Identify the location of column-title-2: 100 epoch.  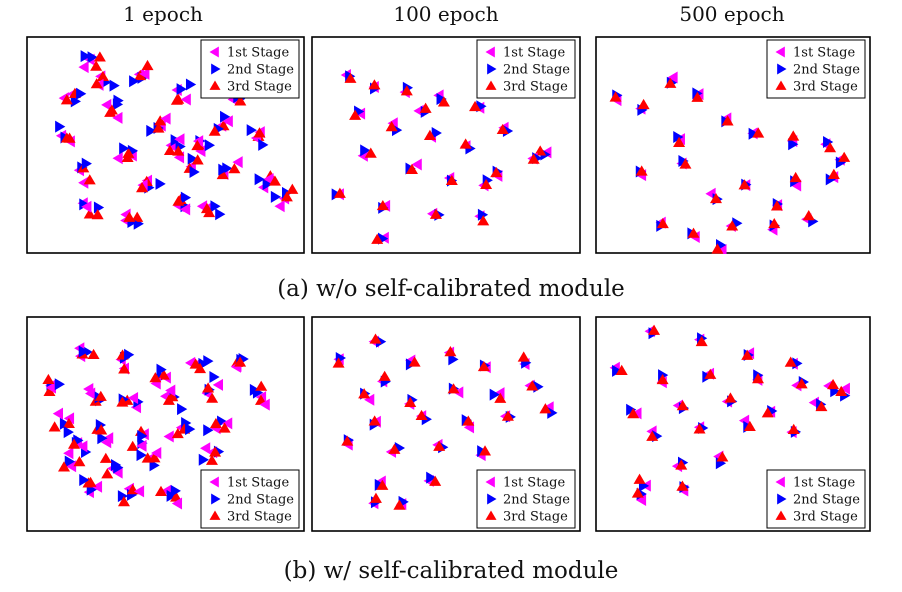
(446, 14).